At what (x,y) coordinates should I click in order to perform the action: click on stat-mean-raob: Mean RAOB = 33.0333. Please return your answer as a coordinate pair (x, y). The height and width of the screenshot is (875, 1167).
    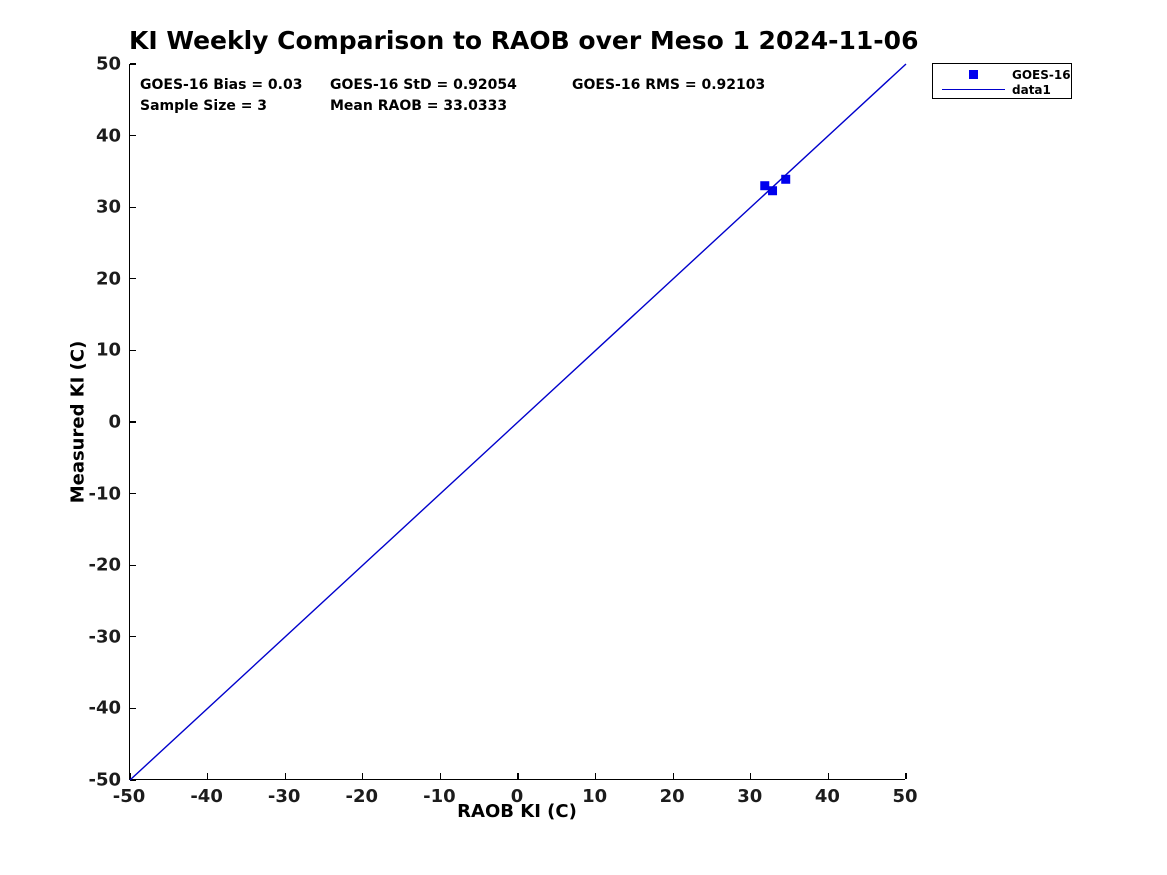
    Looking at the image, I should click on (419, 106).